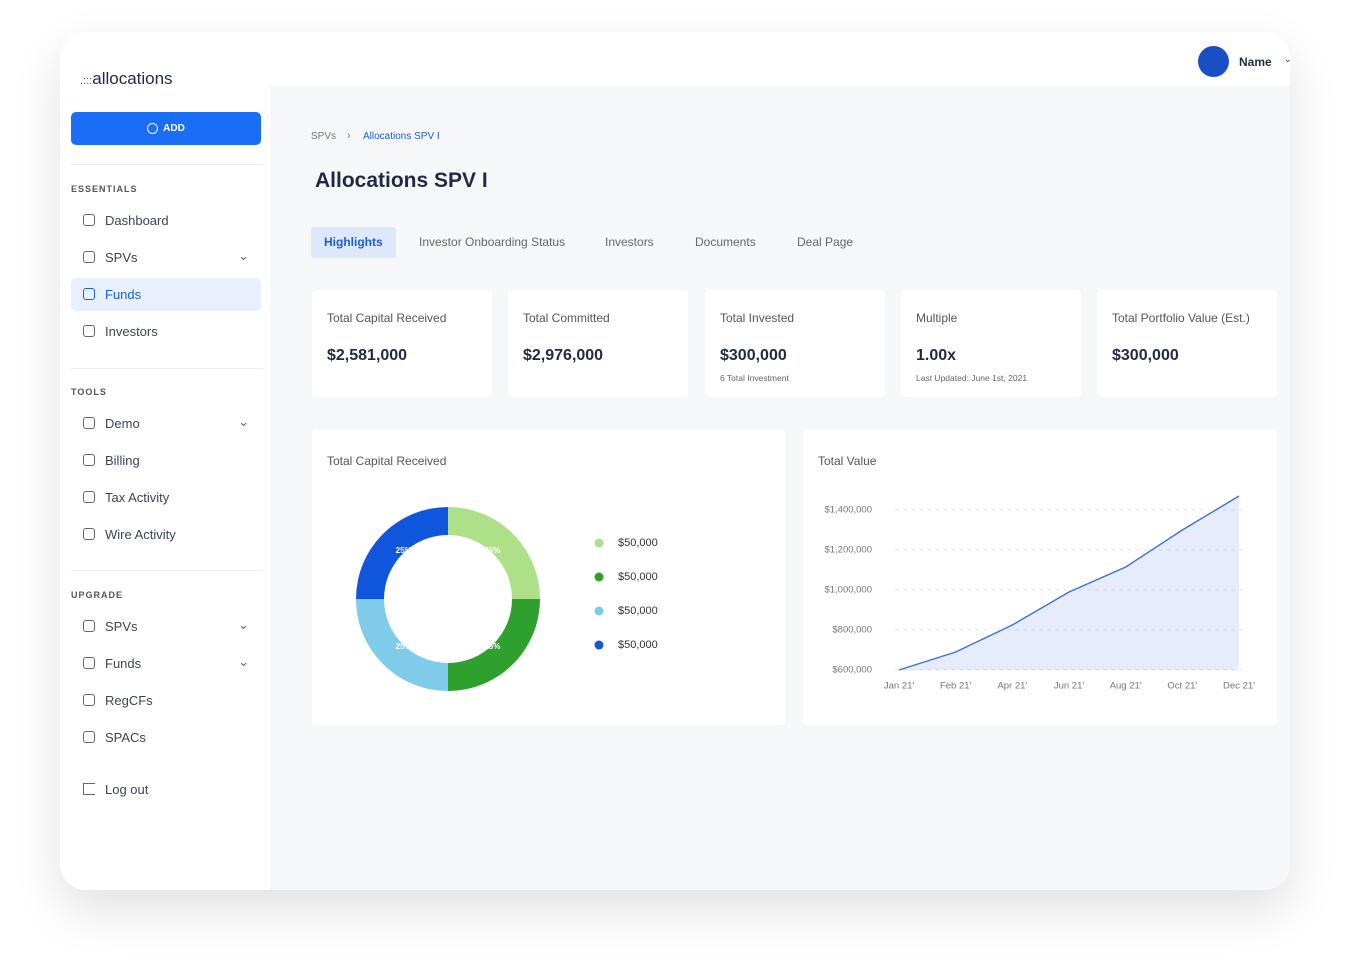 The width and height of the screenshot is (1350, 980). I want to click on breadcrumb-item: Allocations SPV I, so click(401, 136).